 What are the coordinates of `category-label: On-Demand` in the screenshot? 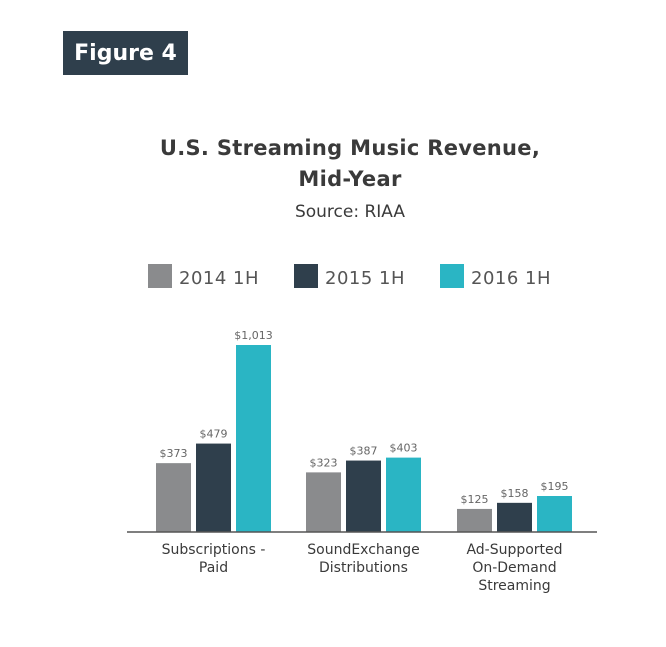 It's located at (514, 568).